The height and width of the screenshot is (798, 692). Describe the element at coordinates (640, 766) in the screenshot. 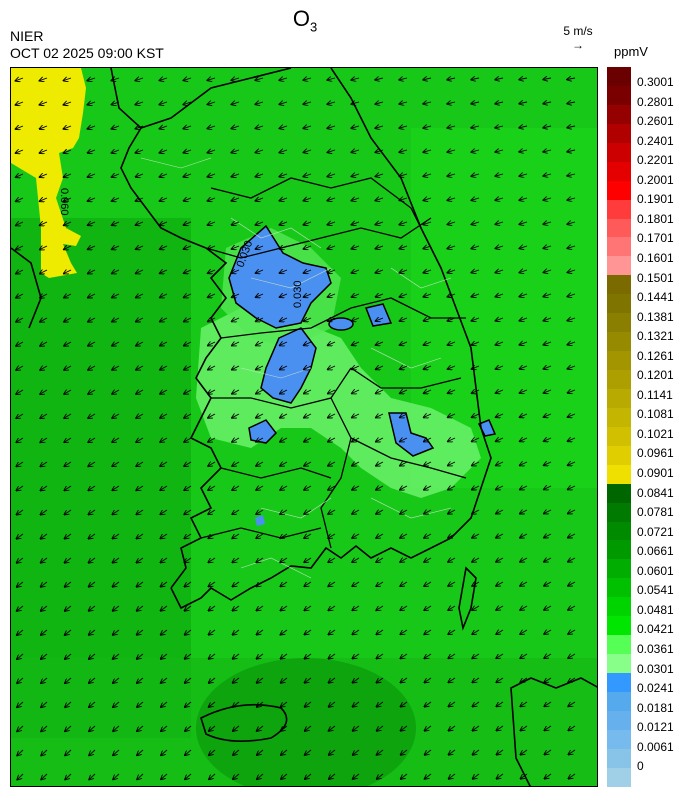

I see `legend-tick-label: 0` at that location.